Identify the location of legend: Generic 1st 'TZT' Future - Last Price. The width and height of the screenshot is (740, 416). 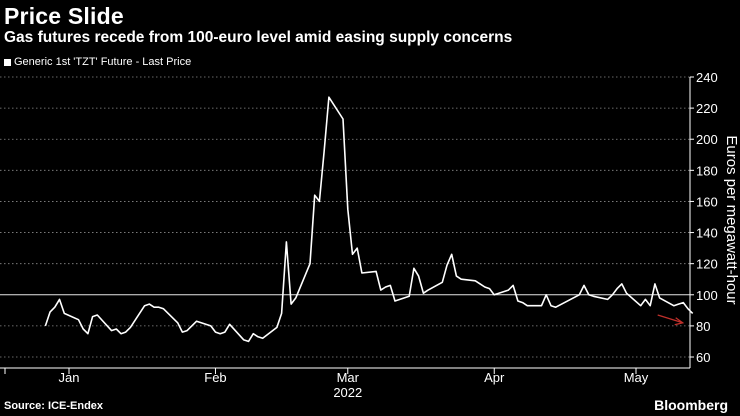
(97, 62).